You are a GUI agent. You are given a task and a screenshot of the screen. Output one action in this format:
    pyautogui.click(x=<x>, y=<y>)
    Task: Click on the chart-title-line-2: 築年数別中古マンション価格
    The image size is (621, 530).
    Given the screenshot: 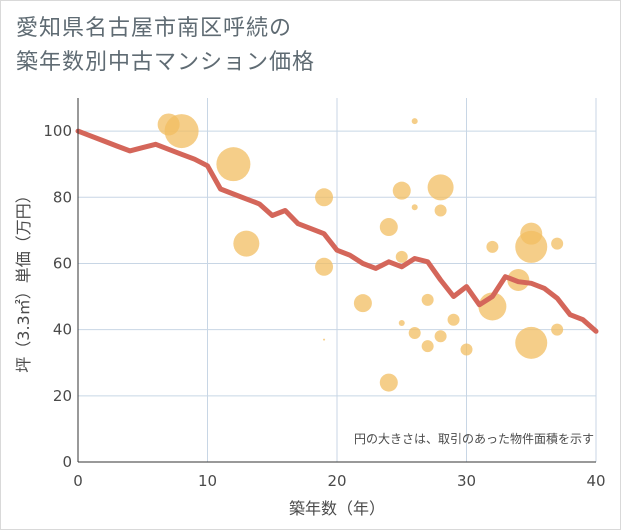 What is the action you would take?
    pyautogui.click(x=166, y=62)
    